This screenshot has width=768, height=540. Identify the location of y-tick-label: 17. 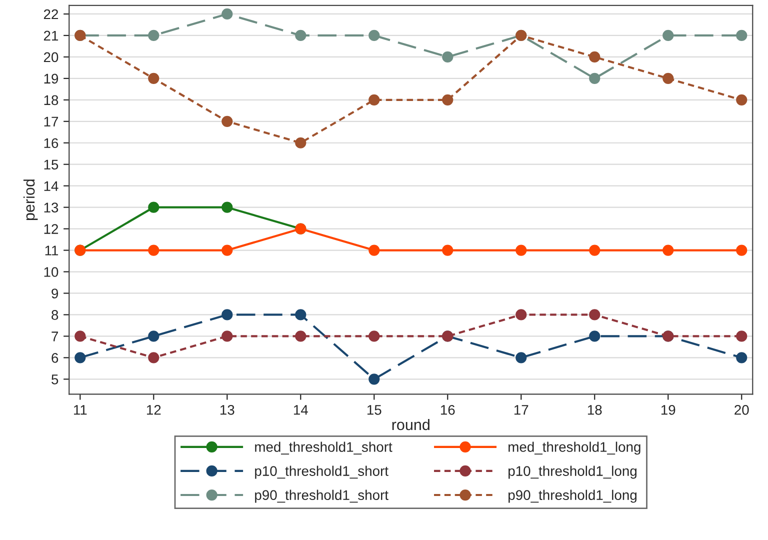
(51, 121).